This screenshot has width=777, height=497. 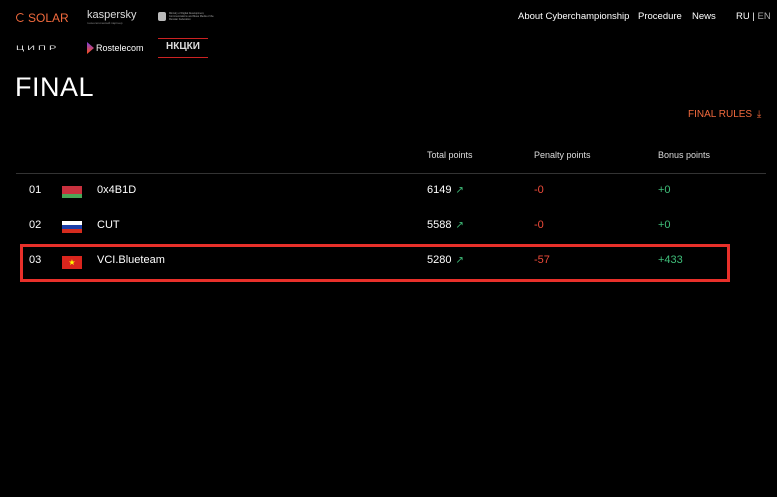 What do you see at coordinates (120, 48) in the screenshot?
I see `rostelecom-text: Rostelecom` at bounding box center [120, 48].